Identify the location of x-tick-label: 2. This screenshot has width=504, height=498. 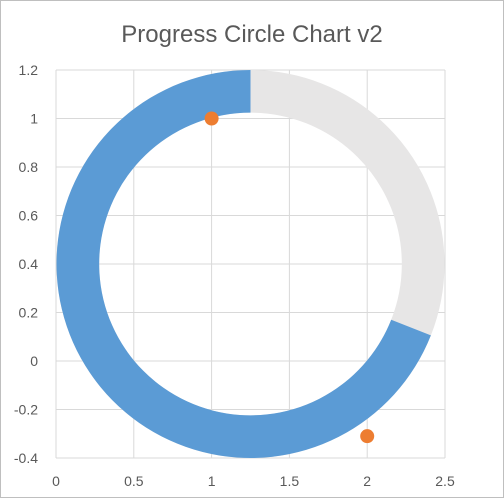
(367, 481).